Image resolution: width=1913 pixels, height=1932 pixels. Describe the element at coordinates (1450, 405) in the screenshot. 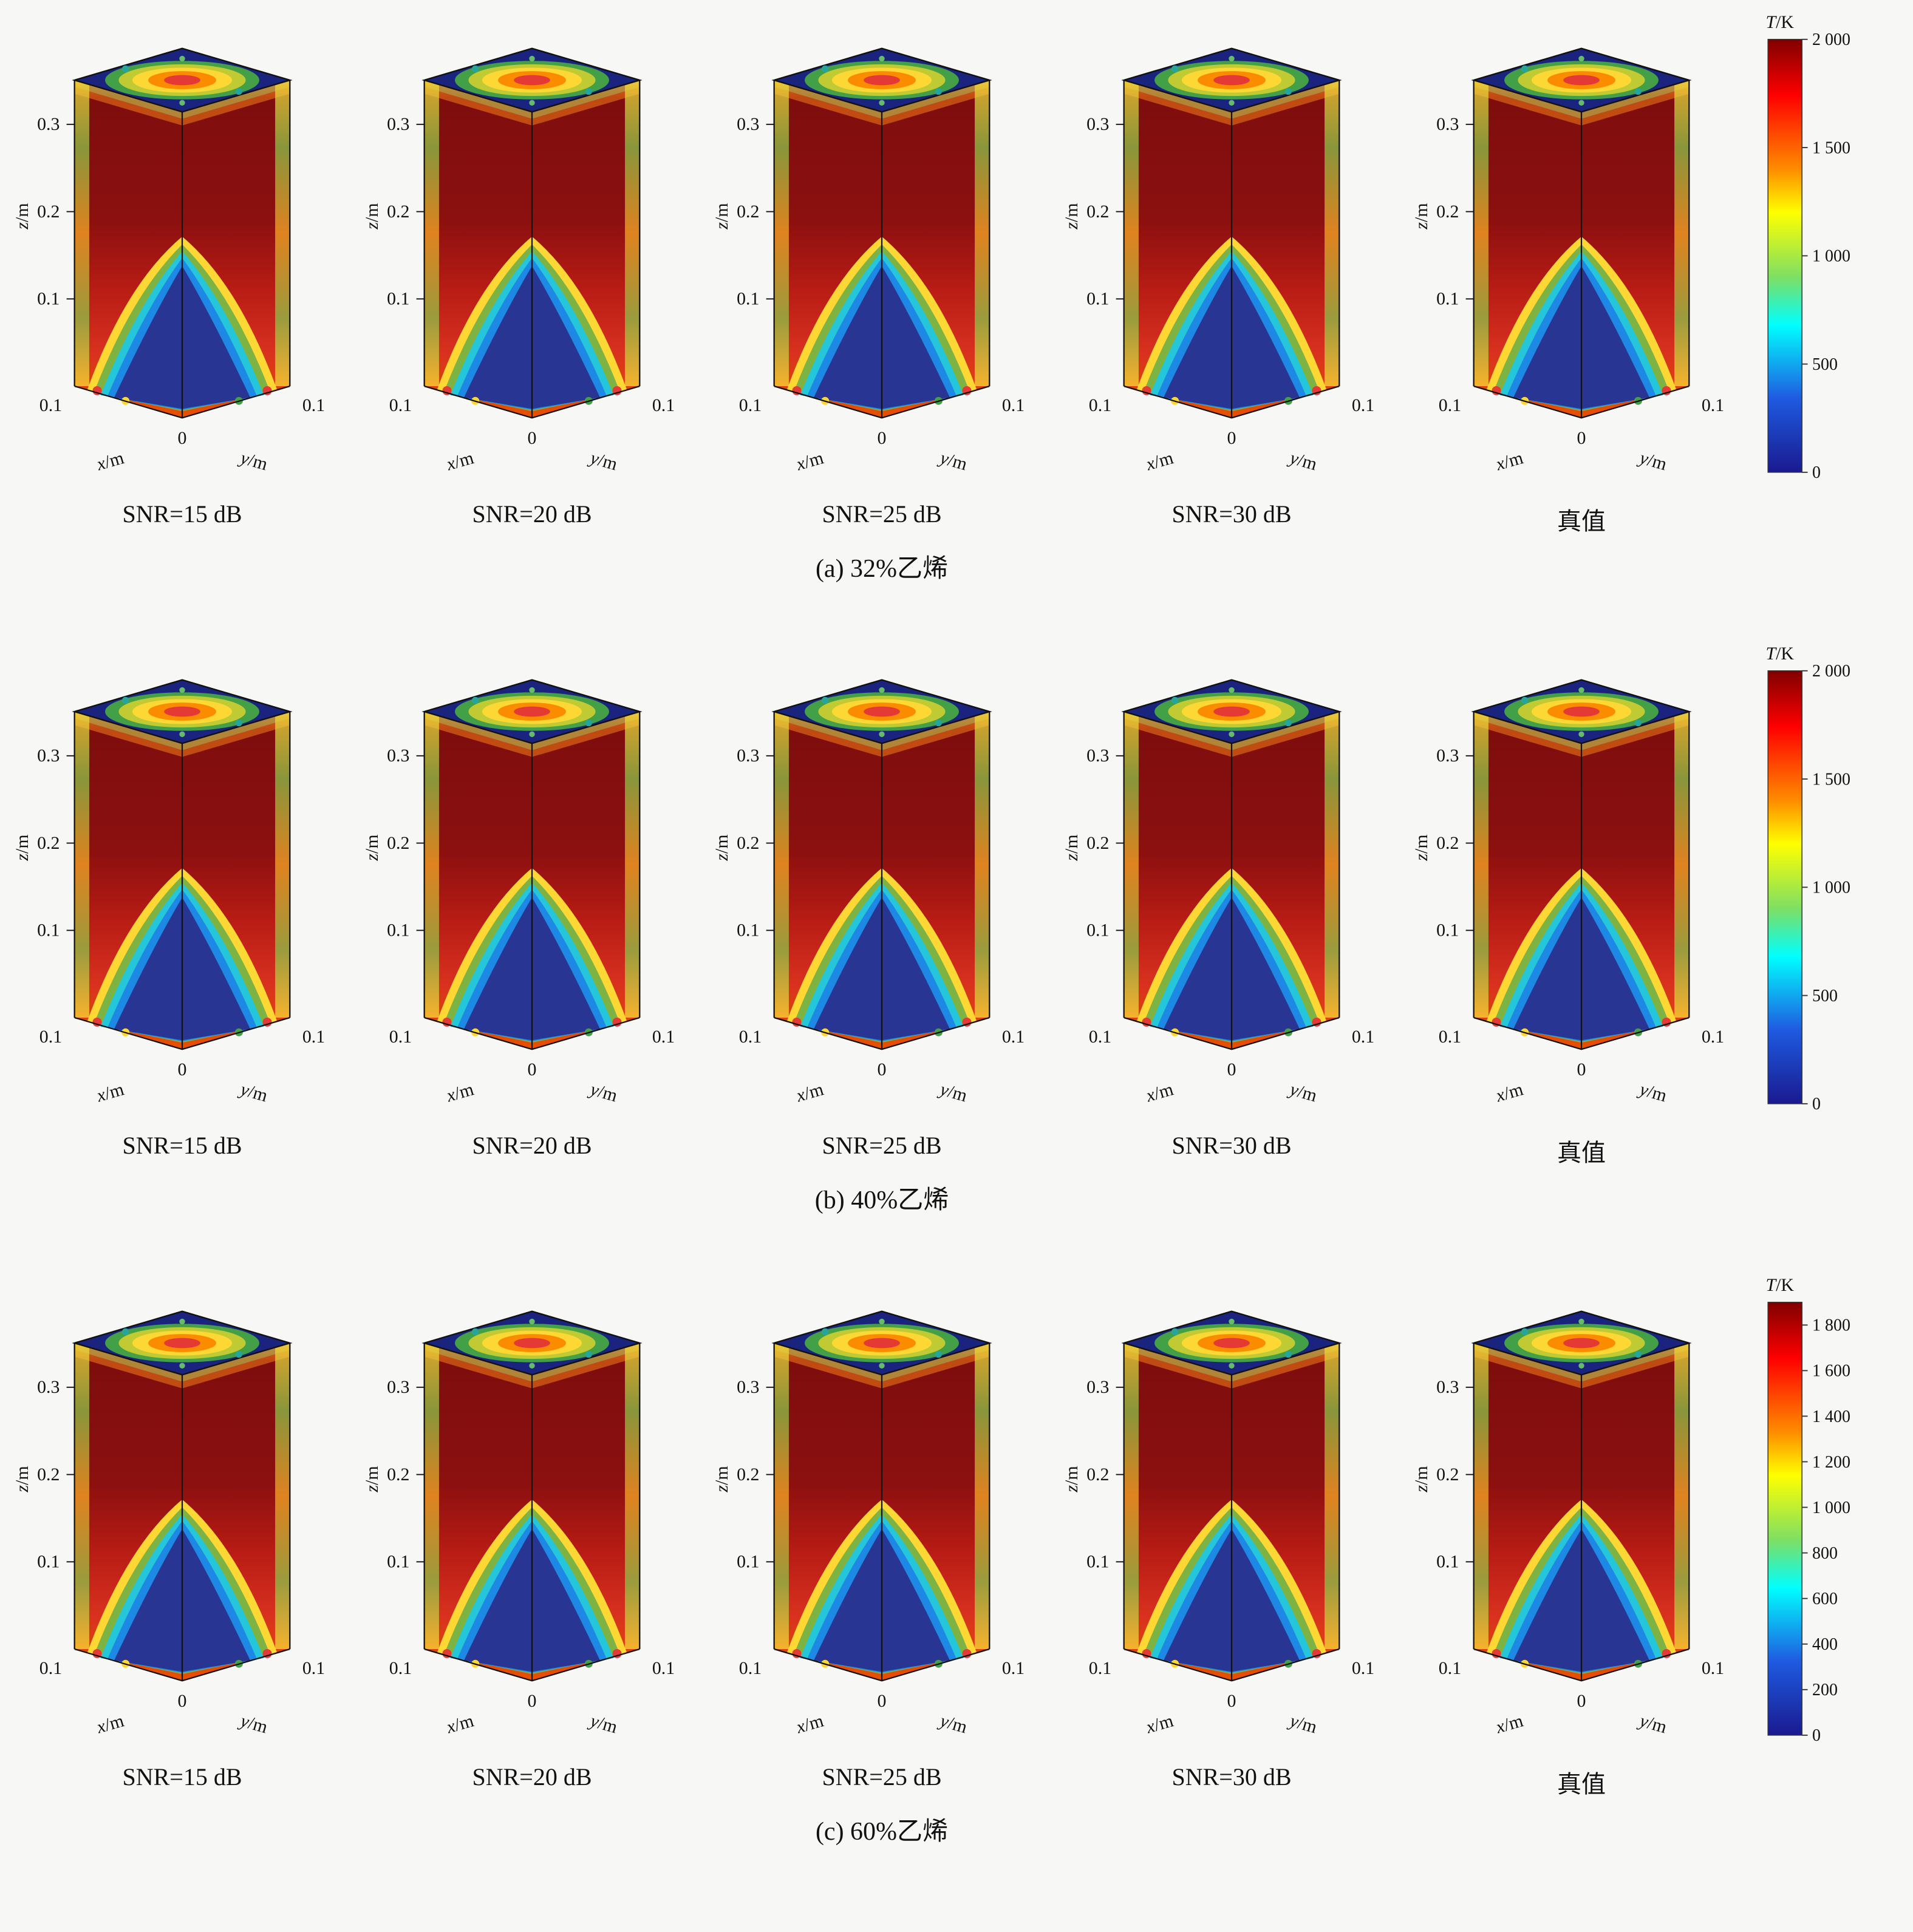

I see `x-end-tick-label: 0.1` at that location.